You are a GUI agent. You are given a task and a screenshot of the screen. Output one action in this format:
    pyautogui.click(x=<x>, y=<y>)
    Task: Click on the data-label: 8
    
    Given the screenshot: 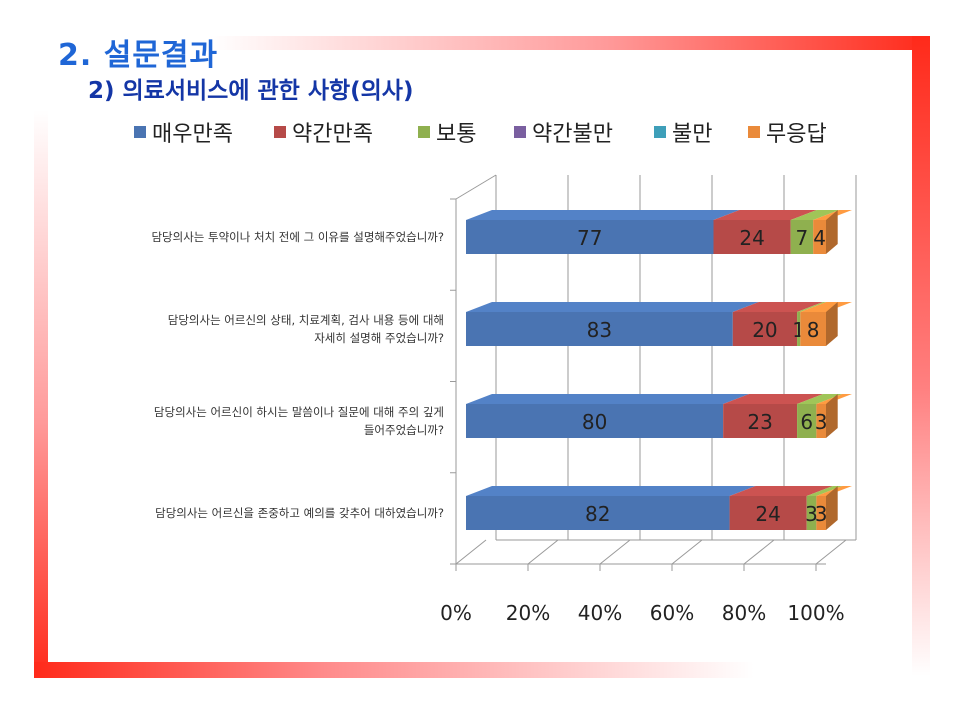 What is the action you would take?
    pyautogui.click(x=813, y=330)
    